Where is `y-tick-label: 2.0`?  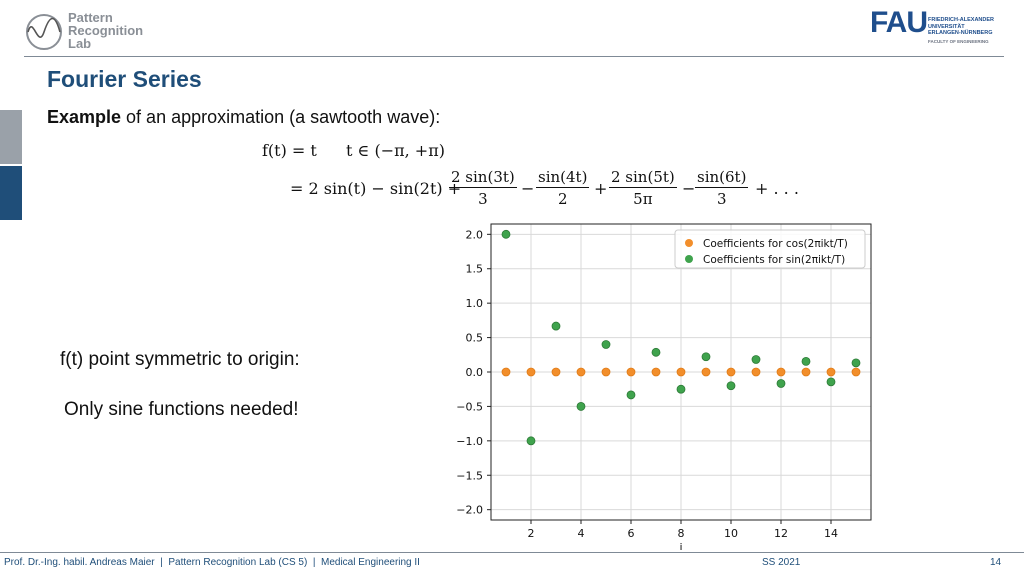 y-tick-label: 2.0 is located at coordinates (475, 234).